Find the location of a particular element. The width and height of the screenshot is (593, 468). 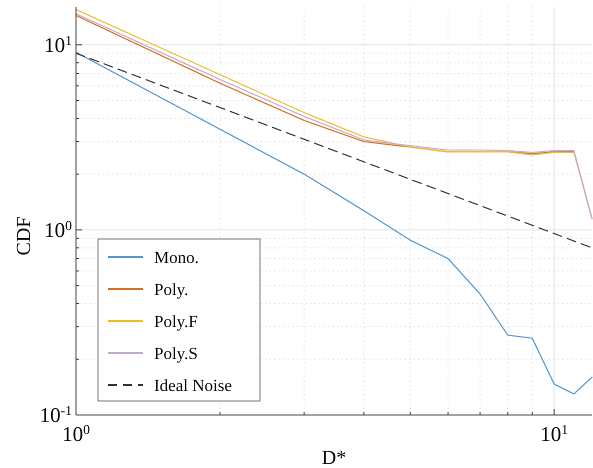

x-axis-title: D* is located at coordinates (334, 457).